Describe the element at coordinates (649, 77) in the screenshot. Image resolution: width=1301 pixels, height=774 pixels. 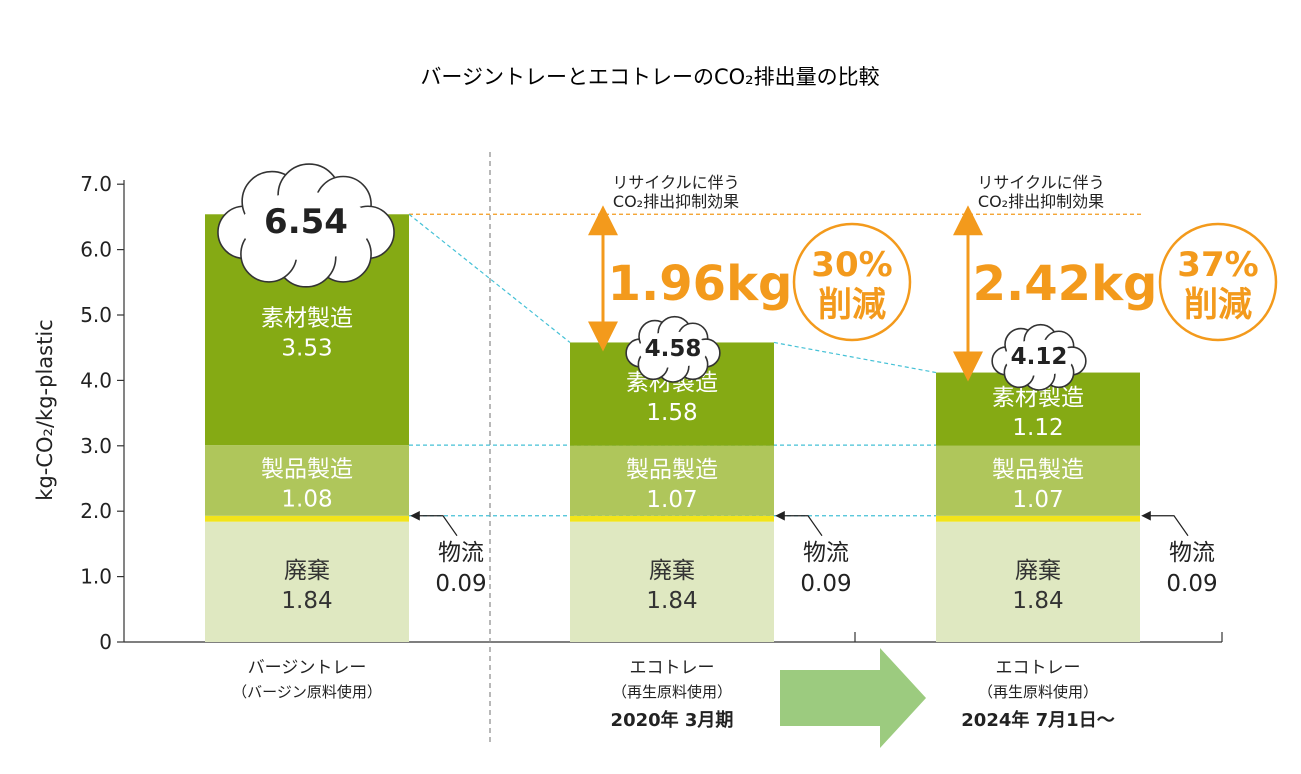
I see `chart-title: バージントレーとエコトレーのCO₂排出量の比較` at that location.